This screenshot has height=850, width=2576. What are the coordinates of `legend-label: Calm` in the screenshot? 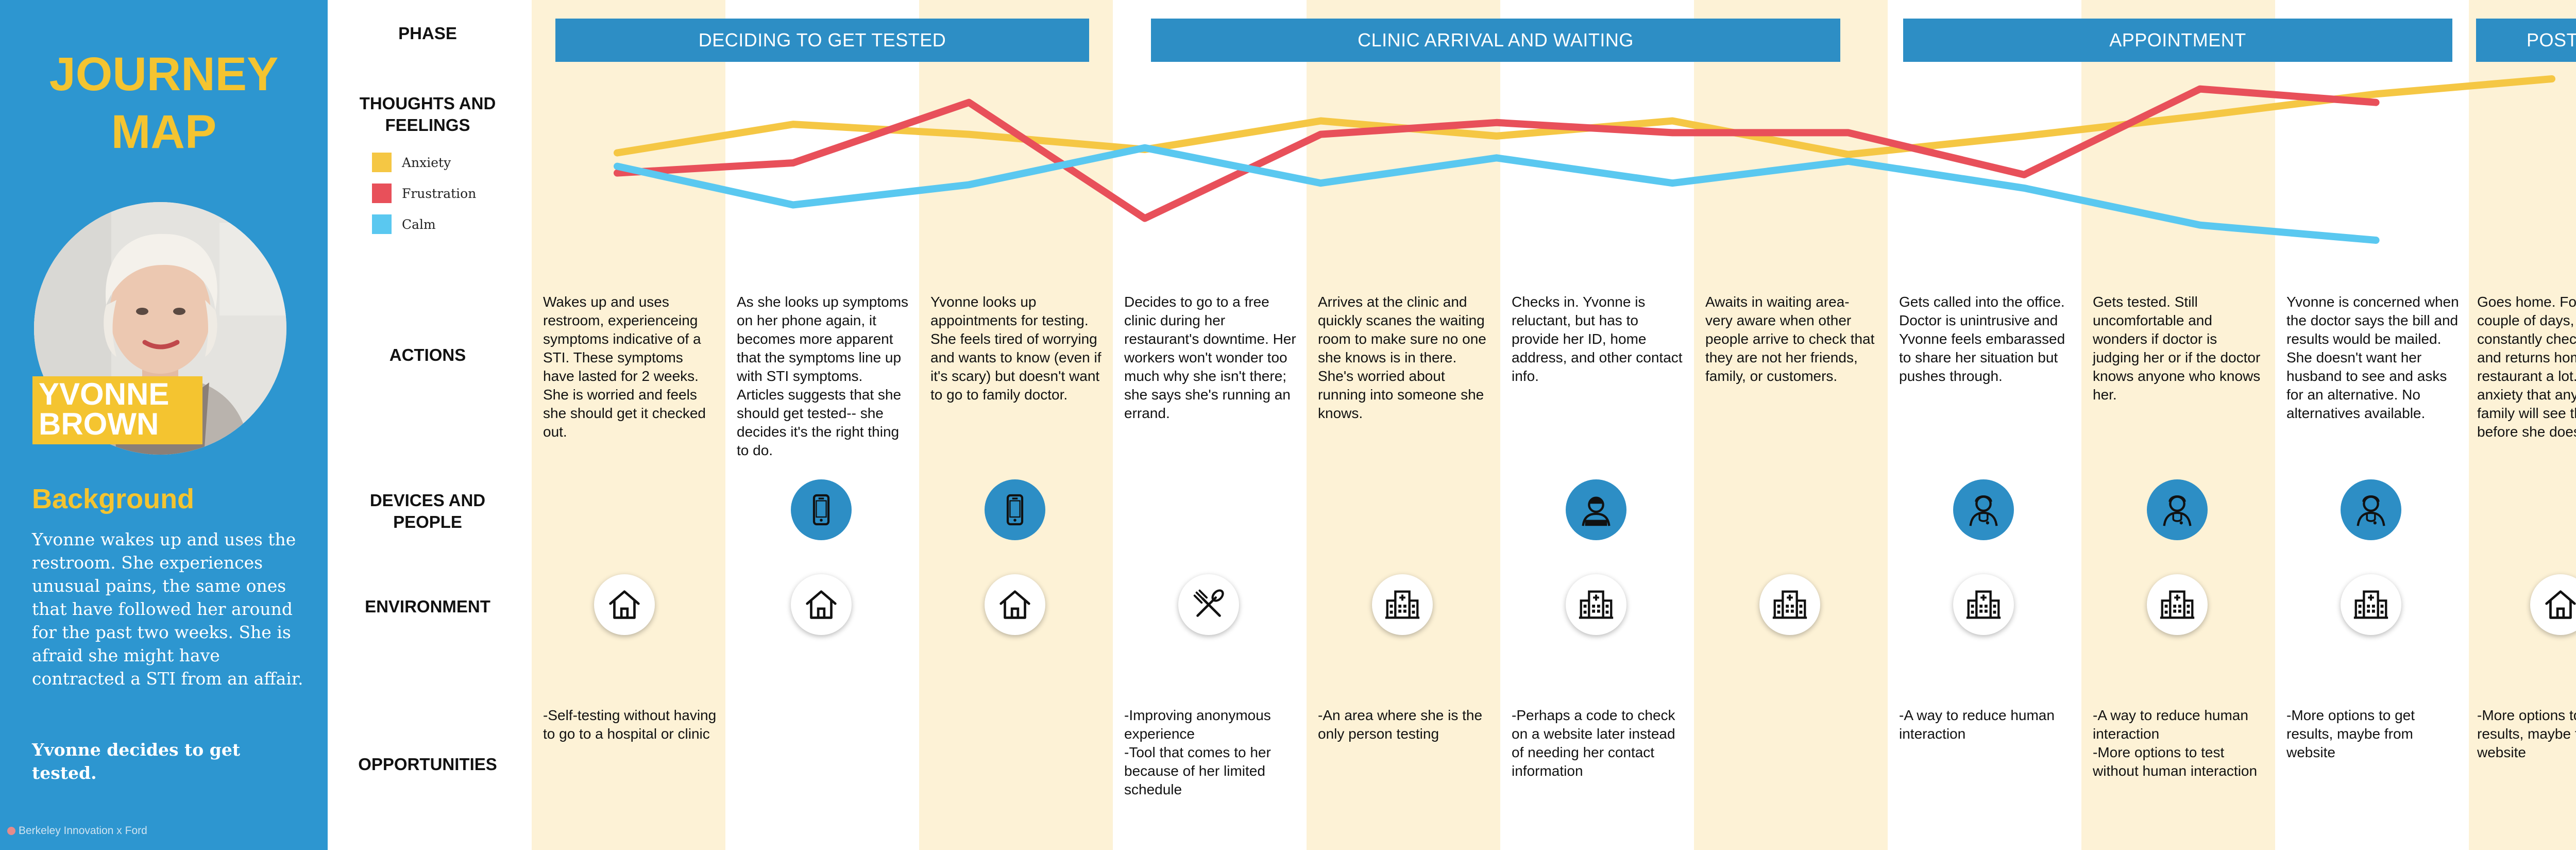 It's located at (419, 224).